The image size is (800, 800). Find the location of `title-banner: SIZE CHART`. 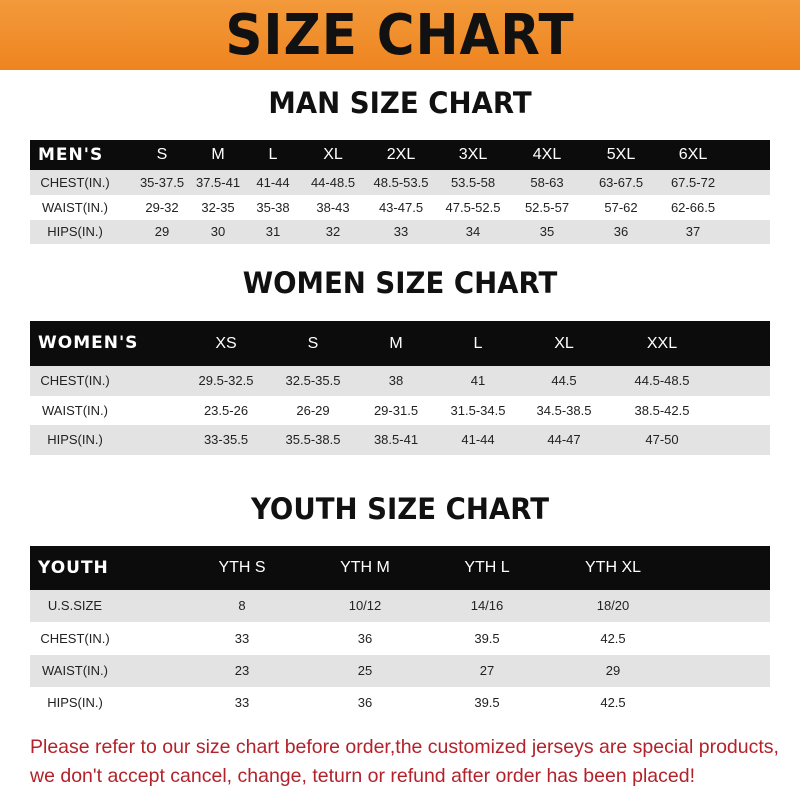

title-banner: SIZE CHART is located at coordinates (400, 35).